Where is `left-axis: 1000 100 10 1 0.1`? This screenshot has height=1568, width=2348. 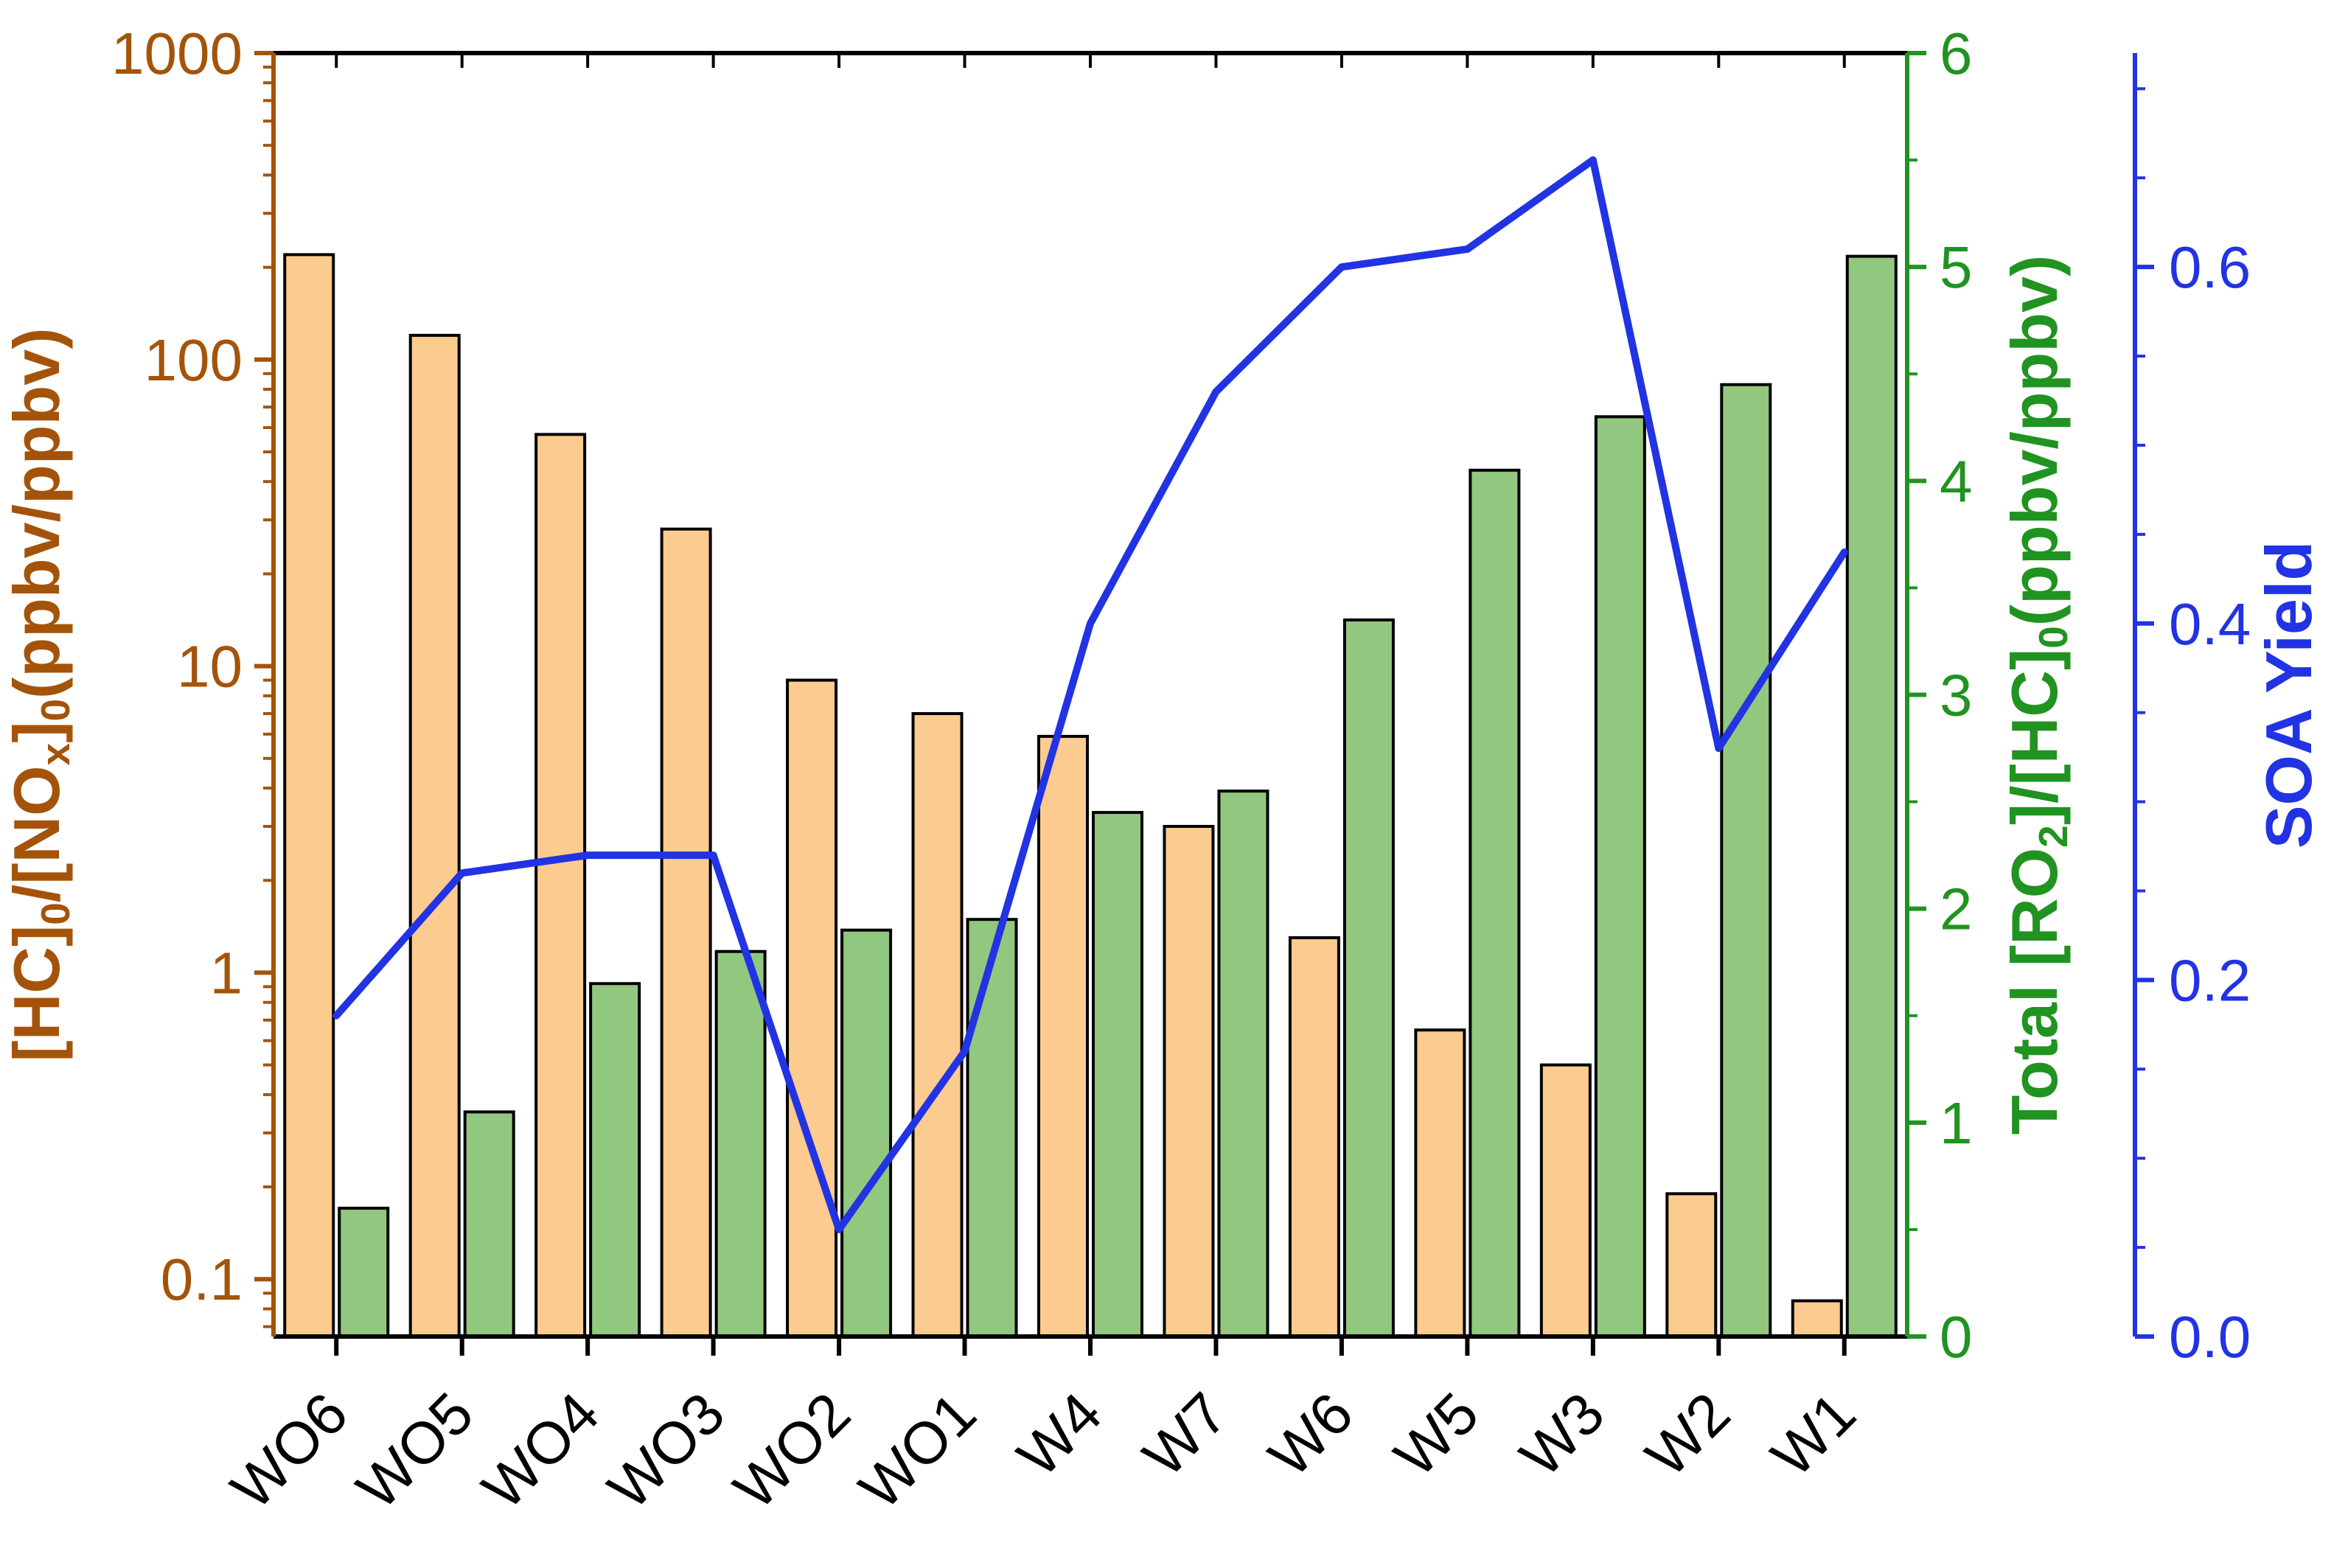
left-axis: 1000 100 10 1 0.1 is located at coordinates (192, 674).